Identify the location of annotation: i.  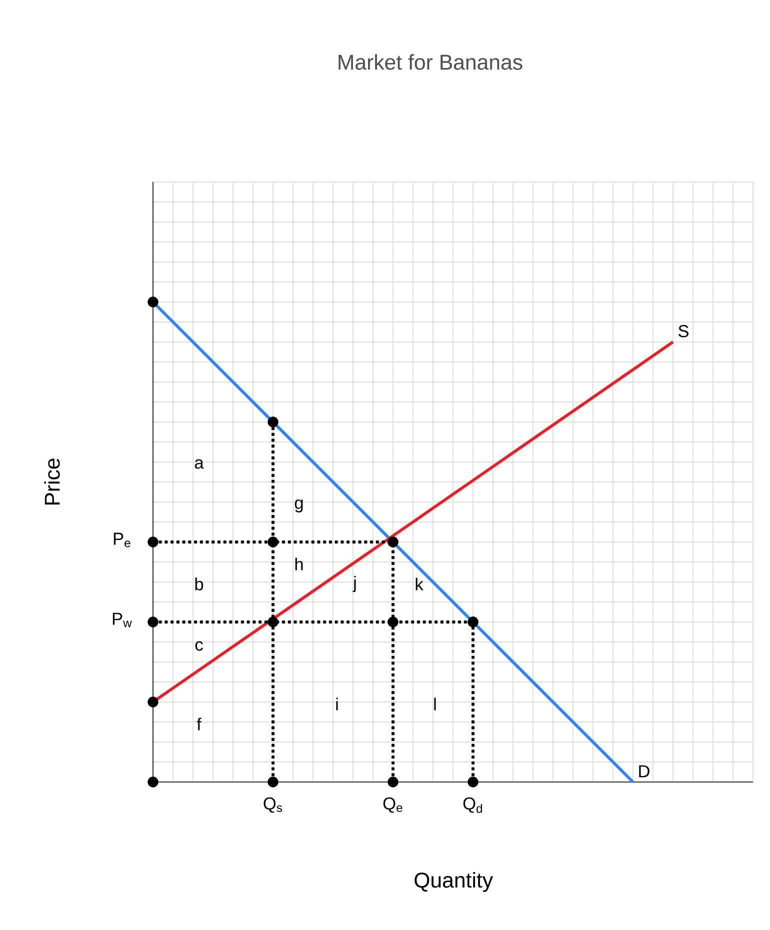
(337, 704).